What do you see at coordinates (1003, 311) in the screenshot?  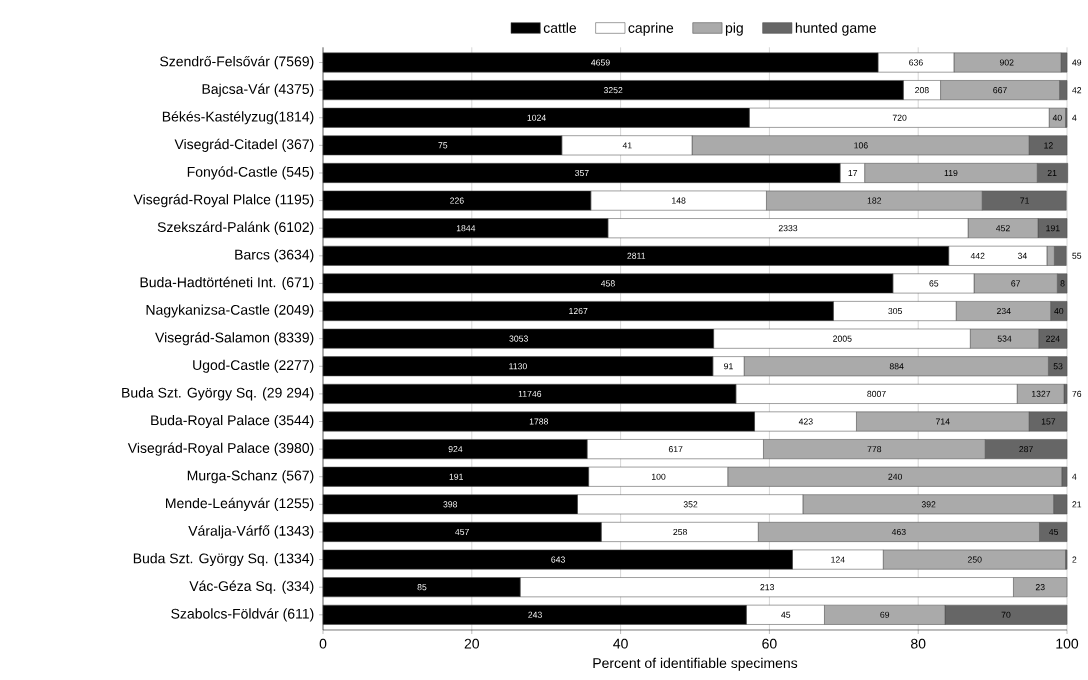 I see `annotation: 234` at bounding box center [1003, 311].